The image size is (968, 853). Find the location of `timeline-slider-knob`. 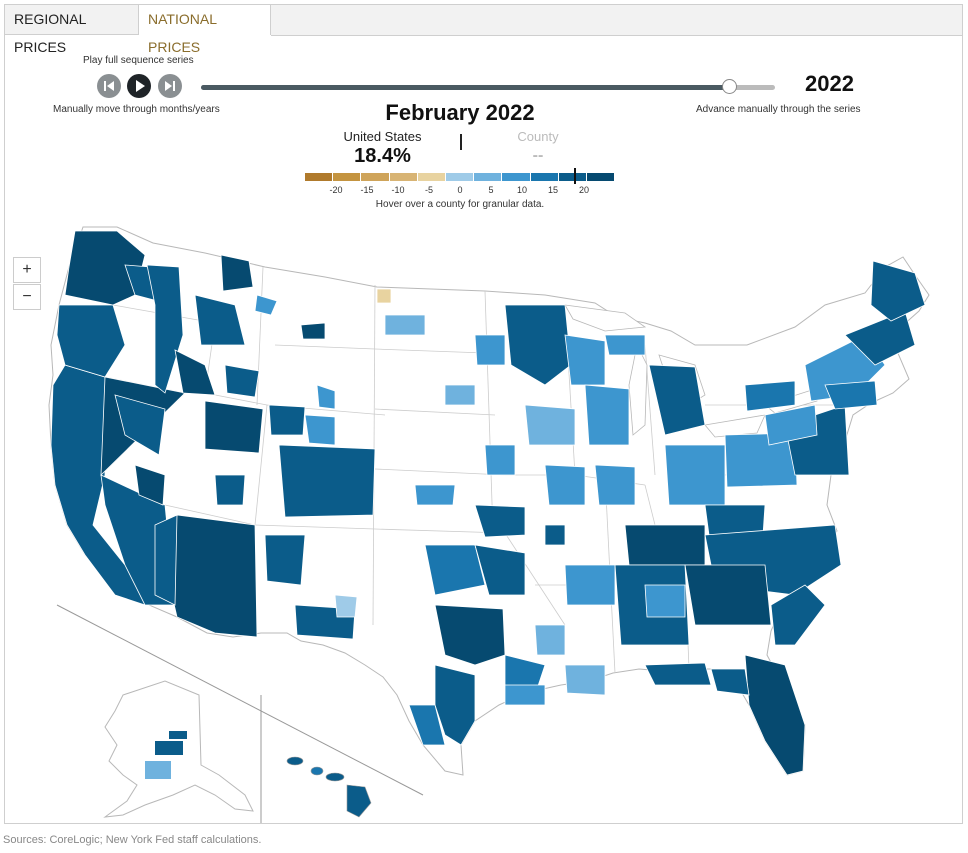

timeline-slider-knob is located at coordinates (729, 86).